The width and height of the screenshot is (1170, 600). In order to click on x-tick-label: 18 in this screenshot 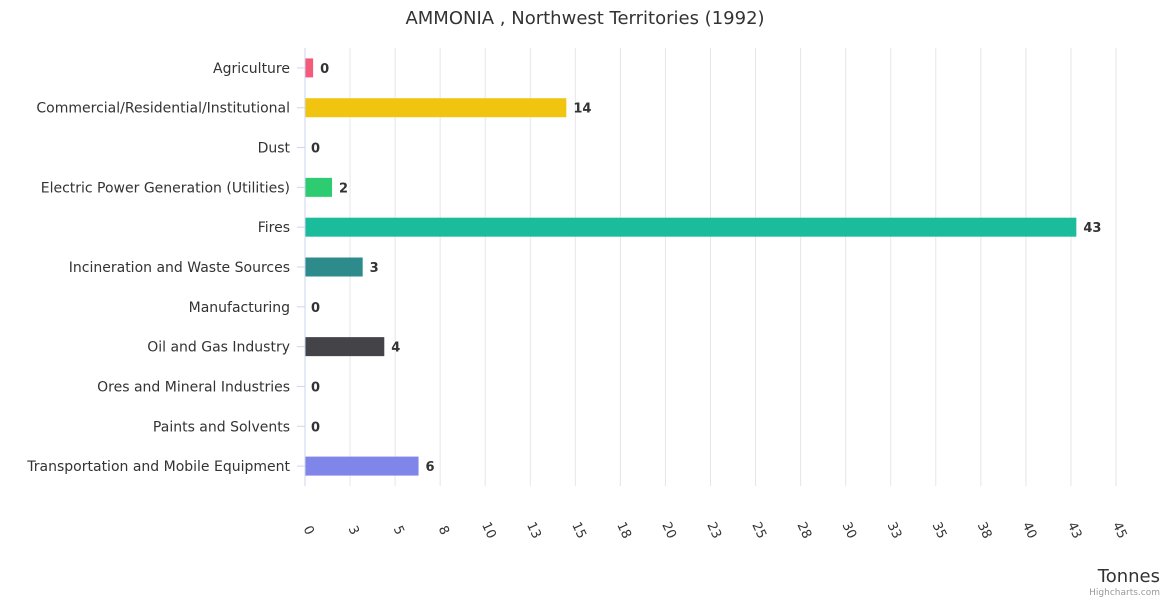, I will do `click(623, 530)`.